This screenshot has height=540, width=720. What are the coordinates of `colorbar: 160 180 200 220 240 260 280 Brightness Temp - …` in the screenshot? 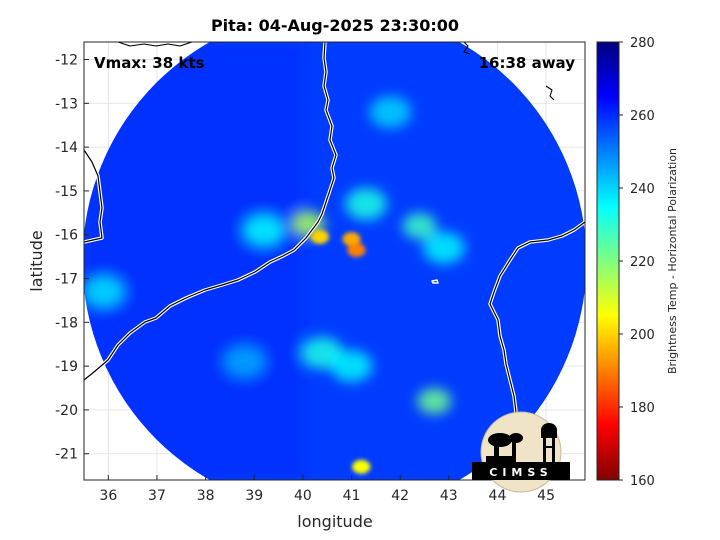 It's located at (637, 262).